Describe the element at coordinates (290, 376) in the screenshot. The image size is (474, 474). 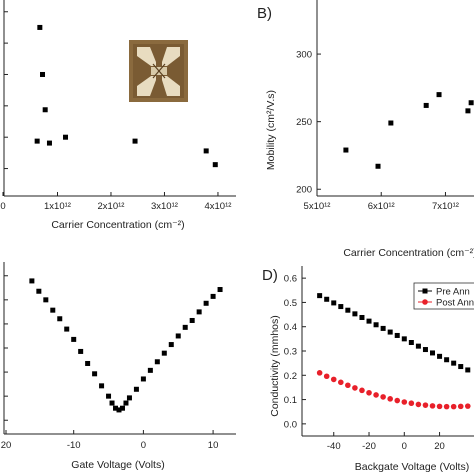
I see `panel-d-y-tick-label: 0.2` at that location.